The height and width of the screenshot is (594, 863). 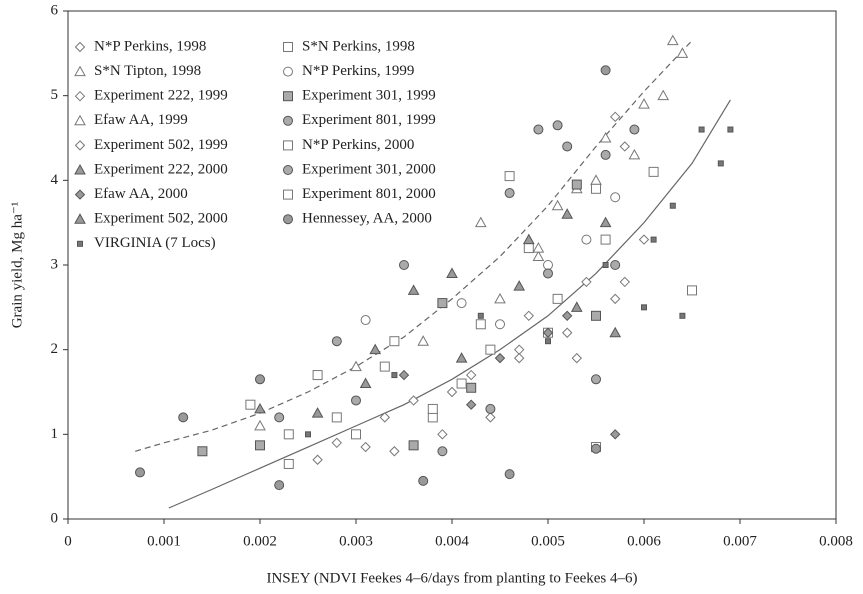 I want to click on y-tick-label: 0, so click(x=55, y=518).